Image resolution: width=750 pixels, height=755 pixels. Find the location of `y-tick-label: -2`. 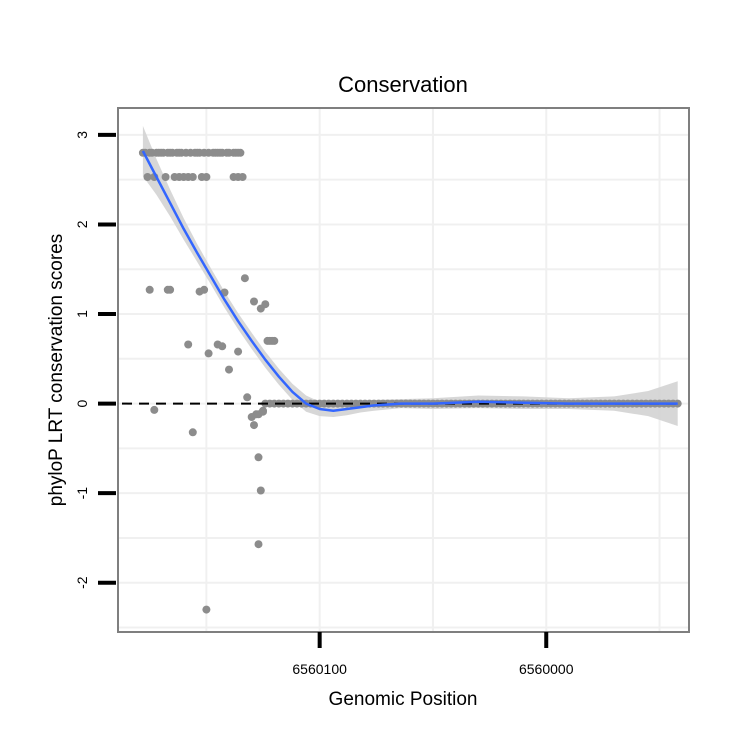

y-tick-label: -2 is located at coordinates (82, 582).